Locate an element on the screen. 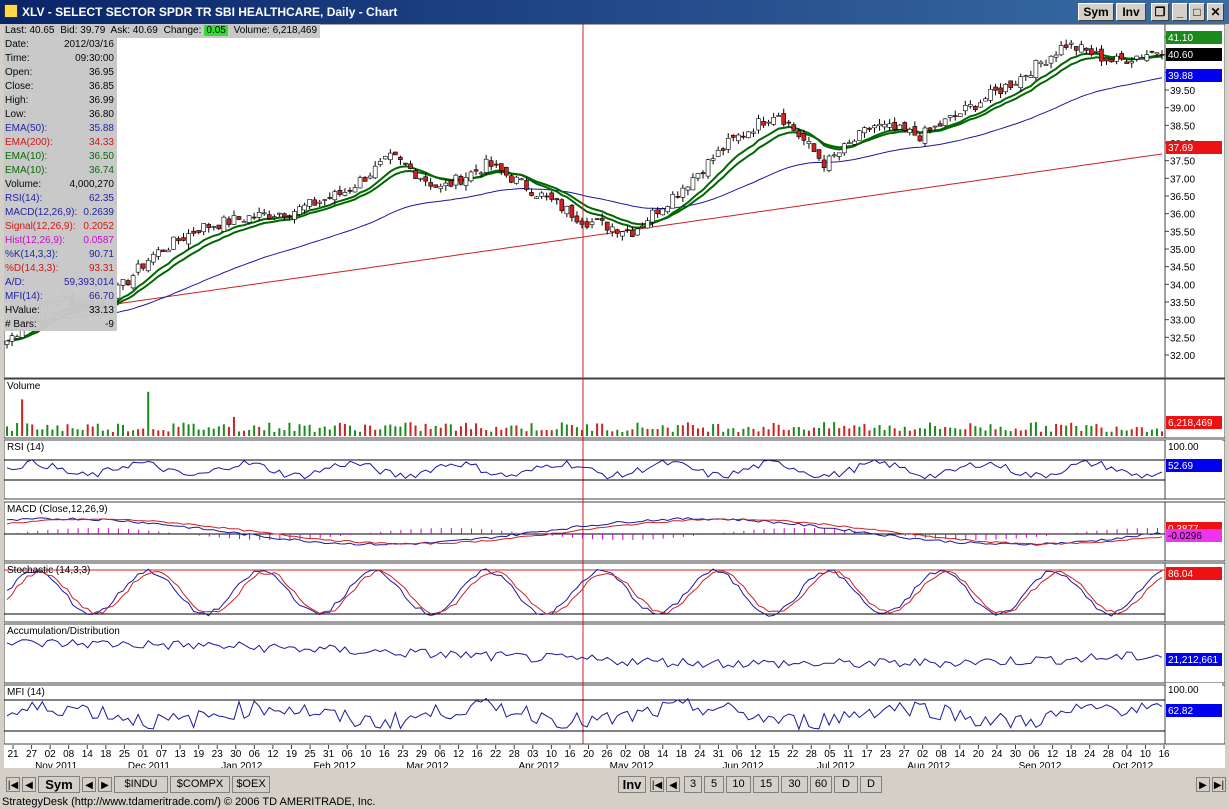 This screenshot has height=809, width=1229. next-icon: ▶ is located at coordinates (1203, 784).